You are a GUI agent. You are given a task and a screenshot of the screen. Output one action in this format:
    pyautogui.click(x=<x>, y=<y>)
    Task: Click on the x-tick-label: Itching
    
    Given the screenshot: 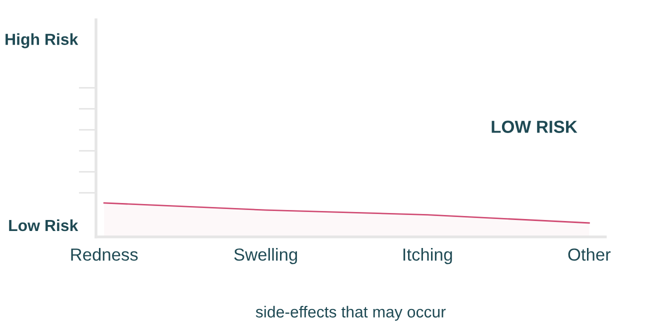 What is the action you would take?
    pyautogui.click(x=427, y=256)
    